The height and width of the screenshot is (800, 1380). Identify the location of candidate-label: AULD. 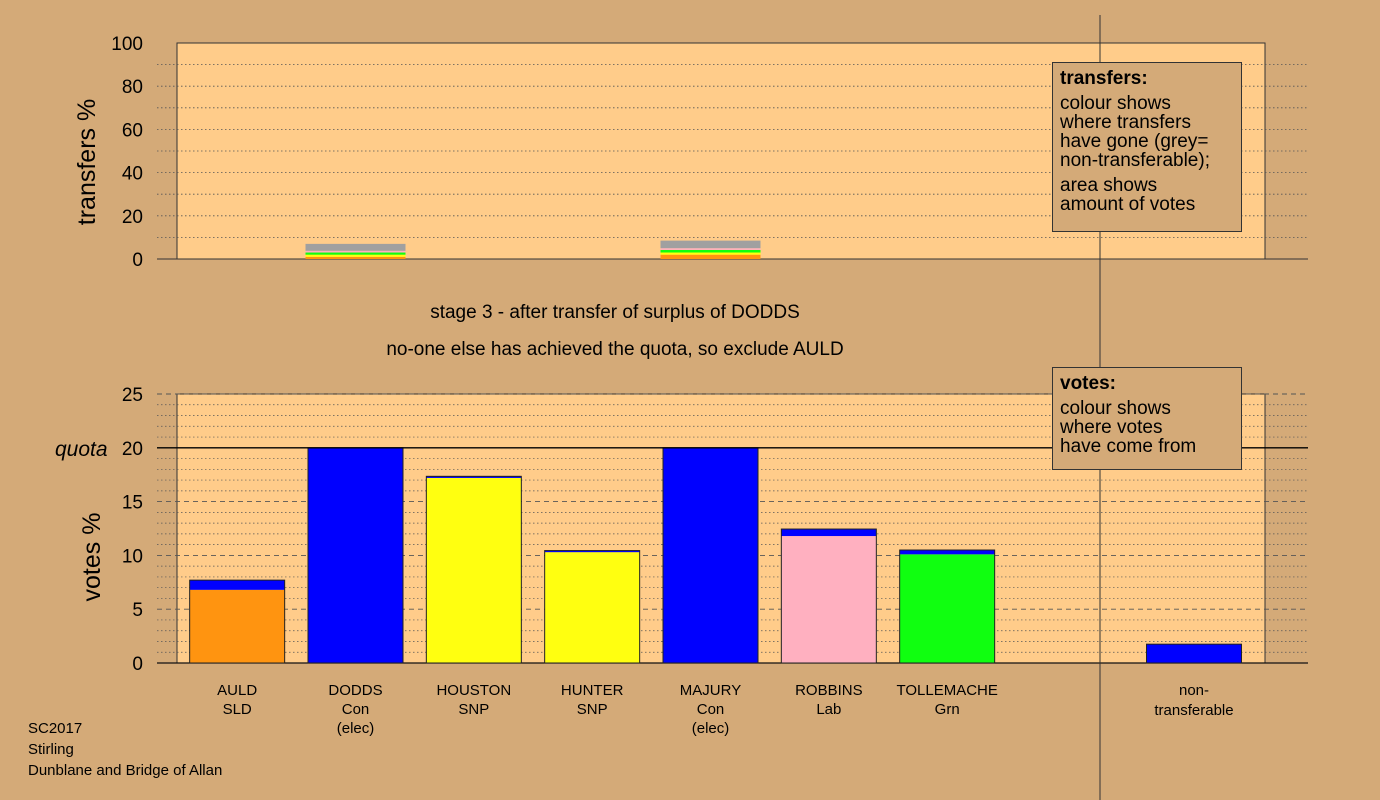
(237, 690).